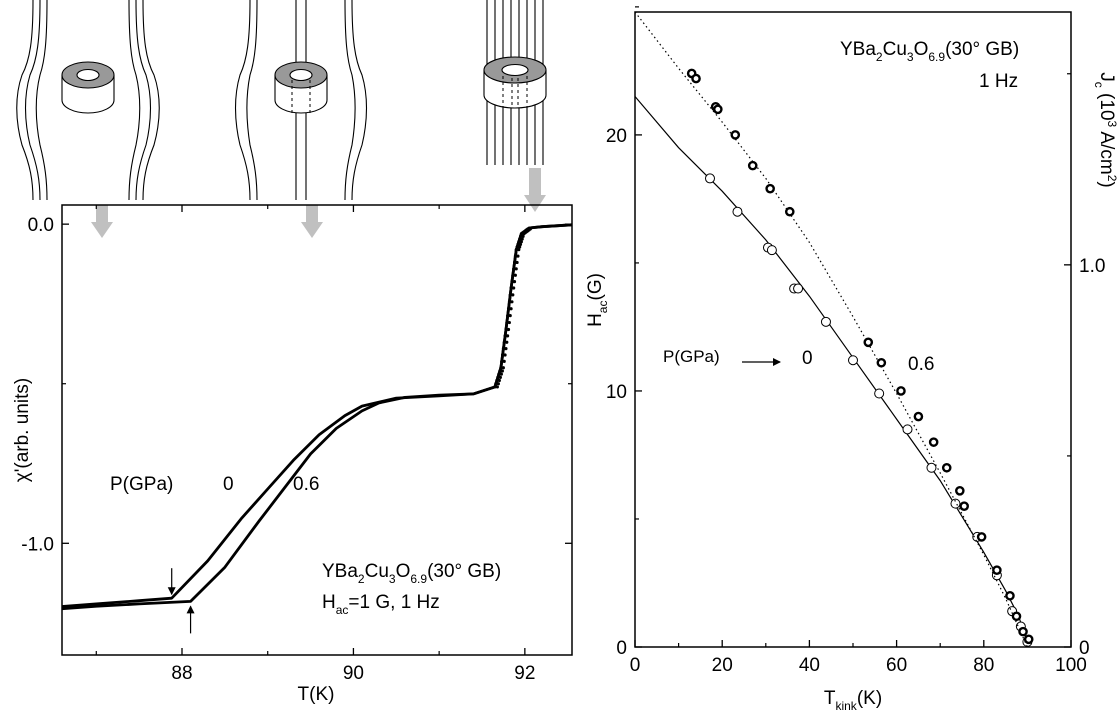  Describe the element at coordinates (929, 51) in the screenshot. I see `right-formula-annotation: YBa2Cu3O6.9(30° GB)` at that location.